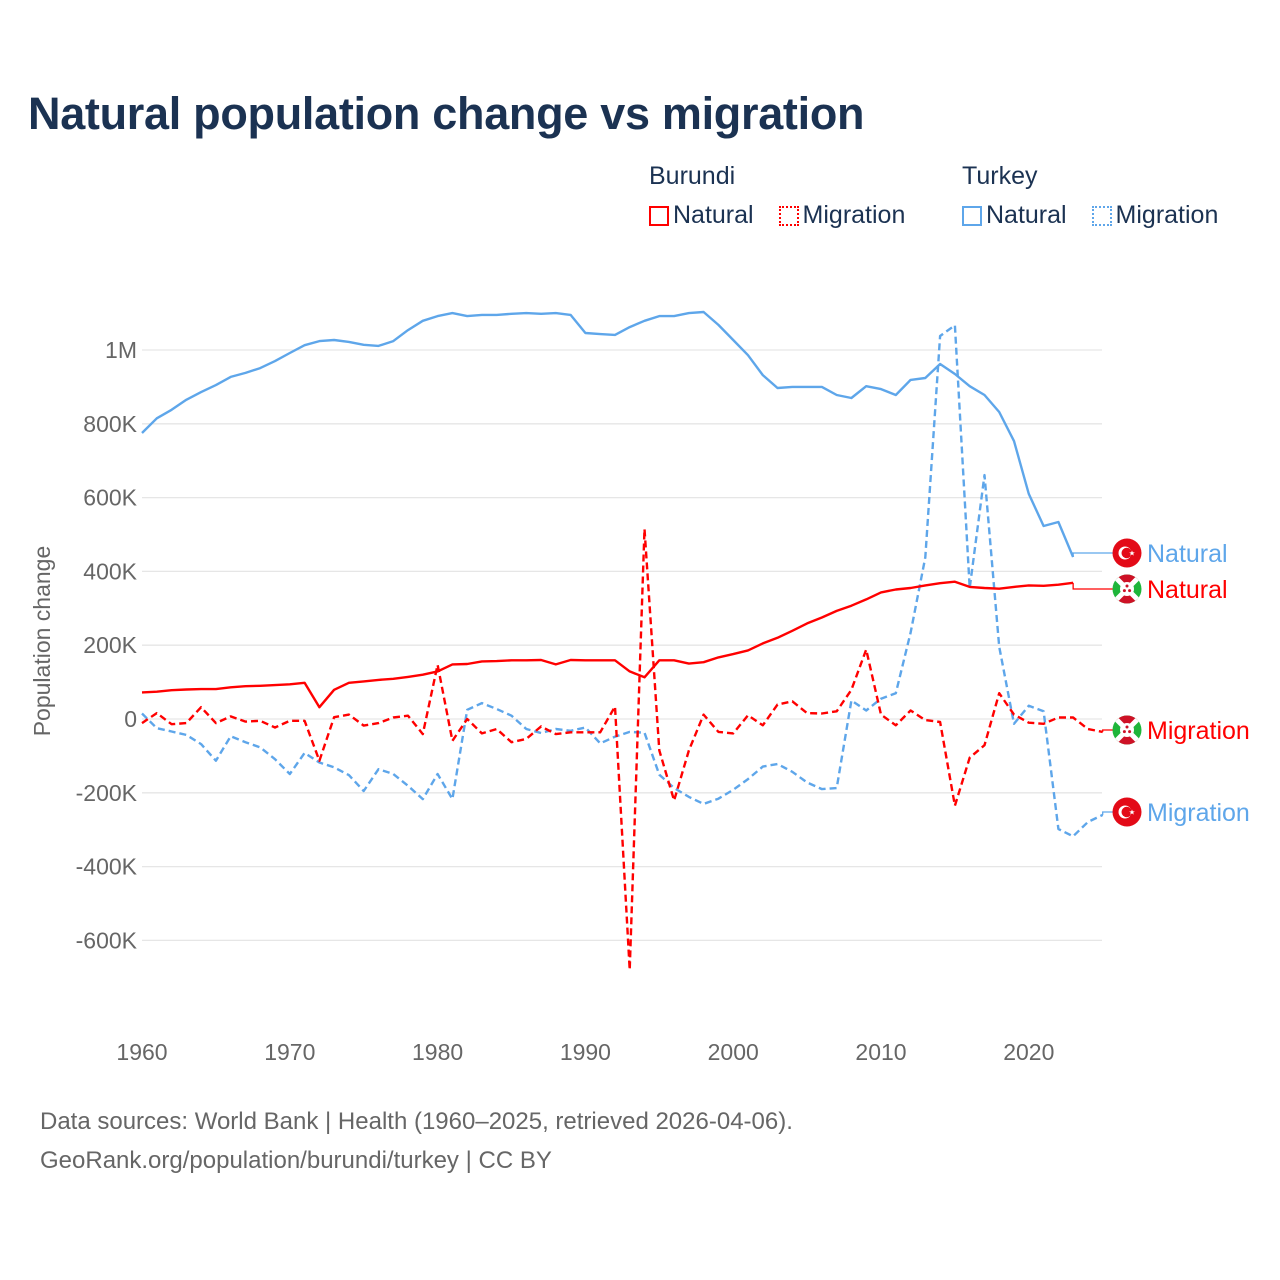  I want to click on series-line-burundi-natural, so click(607, 644).